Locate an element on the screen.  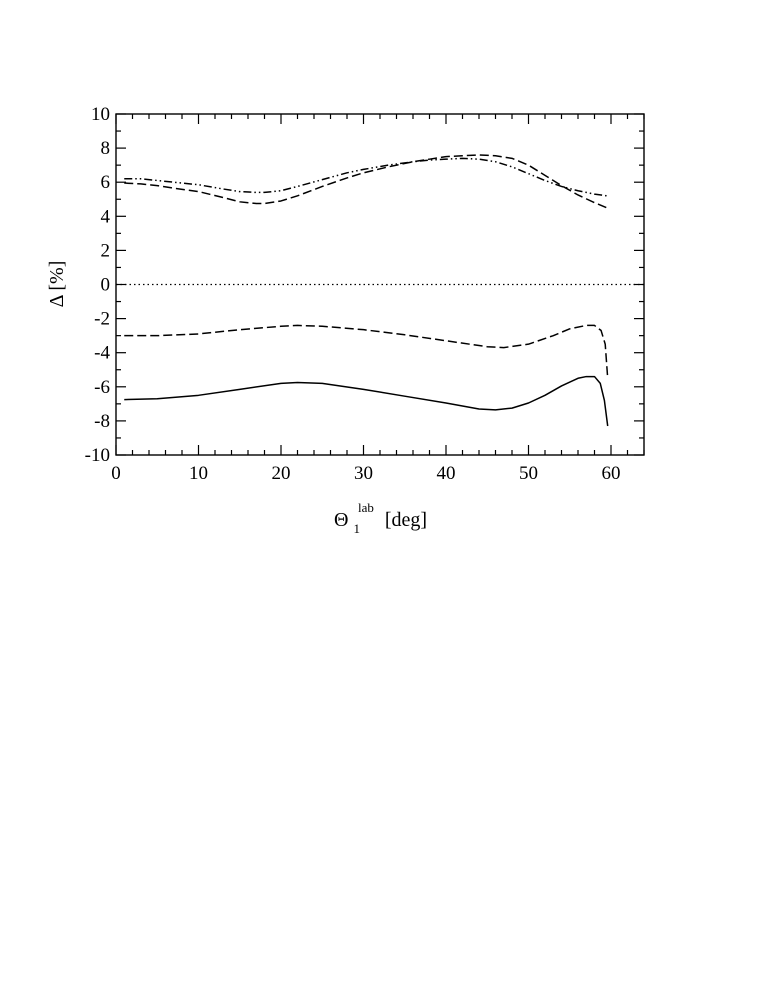
y-tick-label: -2 is located at coordinates (102, 319).